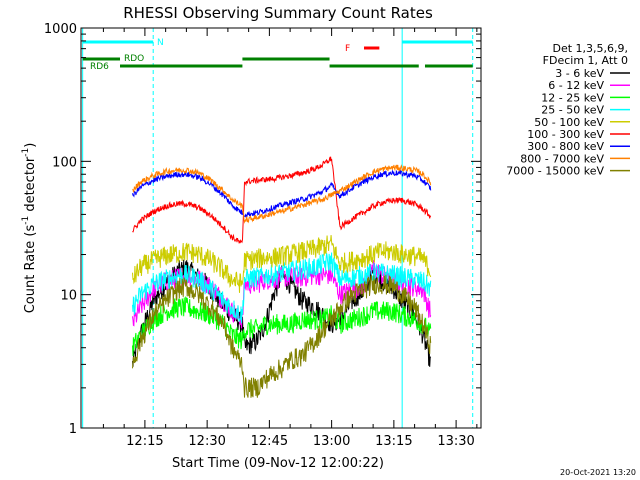 This screenshot has height=480, width=640. Describe the element at coordinates (565, 146) in the screenshot. I see `legend-entry-label: 300 - 800 keV` at that location.